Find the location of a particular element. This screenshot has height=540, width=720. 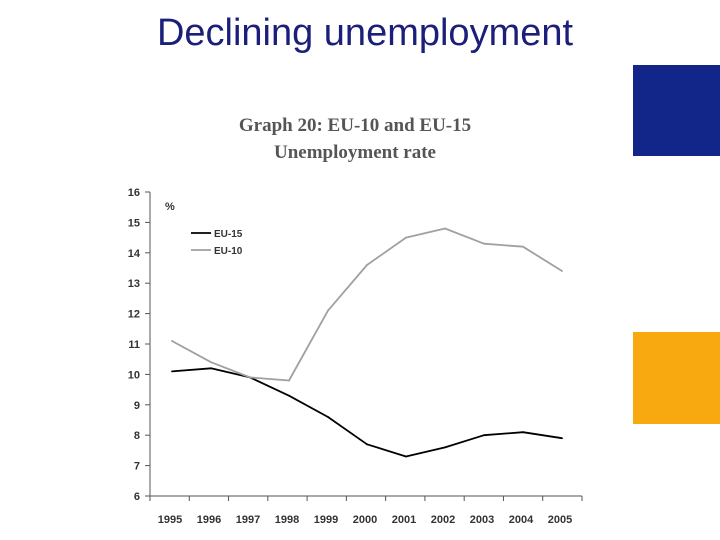

accent-block-yellow is located at coordinates (676, 378).